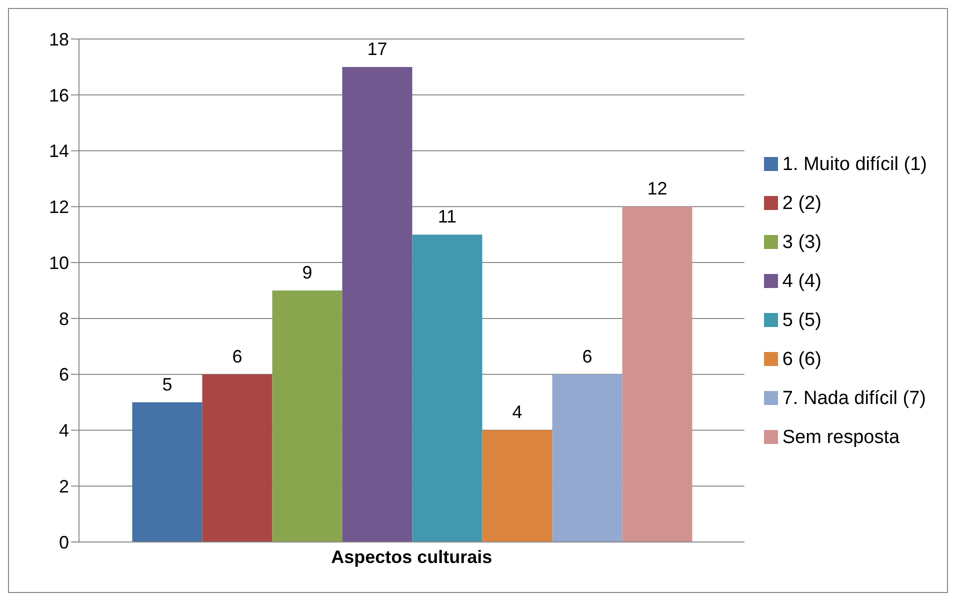 This screenshot has height=603, width=958. Describe the element at coordinates (802, 203) in the screenshot. I see `legend-label: 2 (2)` at that location.